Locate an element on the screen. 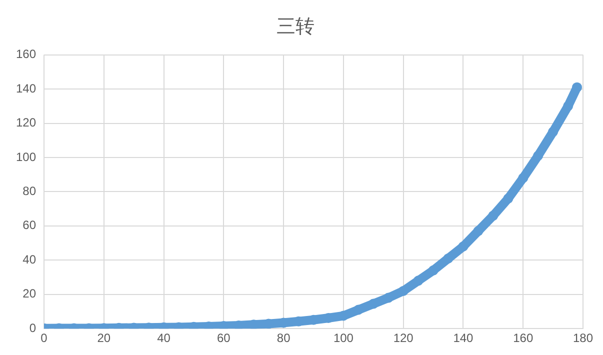 This screenshot has height=355, width=603. y-tick-label: 100 is located at coordinates (26, 157).